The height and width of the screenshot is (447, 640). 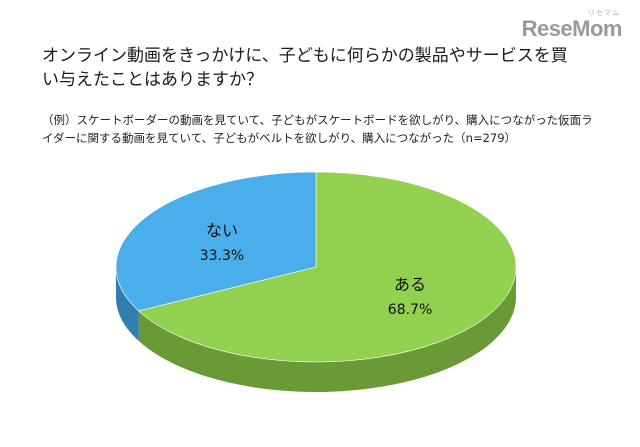 I want to click on pie-value-label-1: 33.3%, so click(x=222, y=256).